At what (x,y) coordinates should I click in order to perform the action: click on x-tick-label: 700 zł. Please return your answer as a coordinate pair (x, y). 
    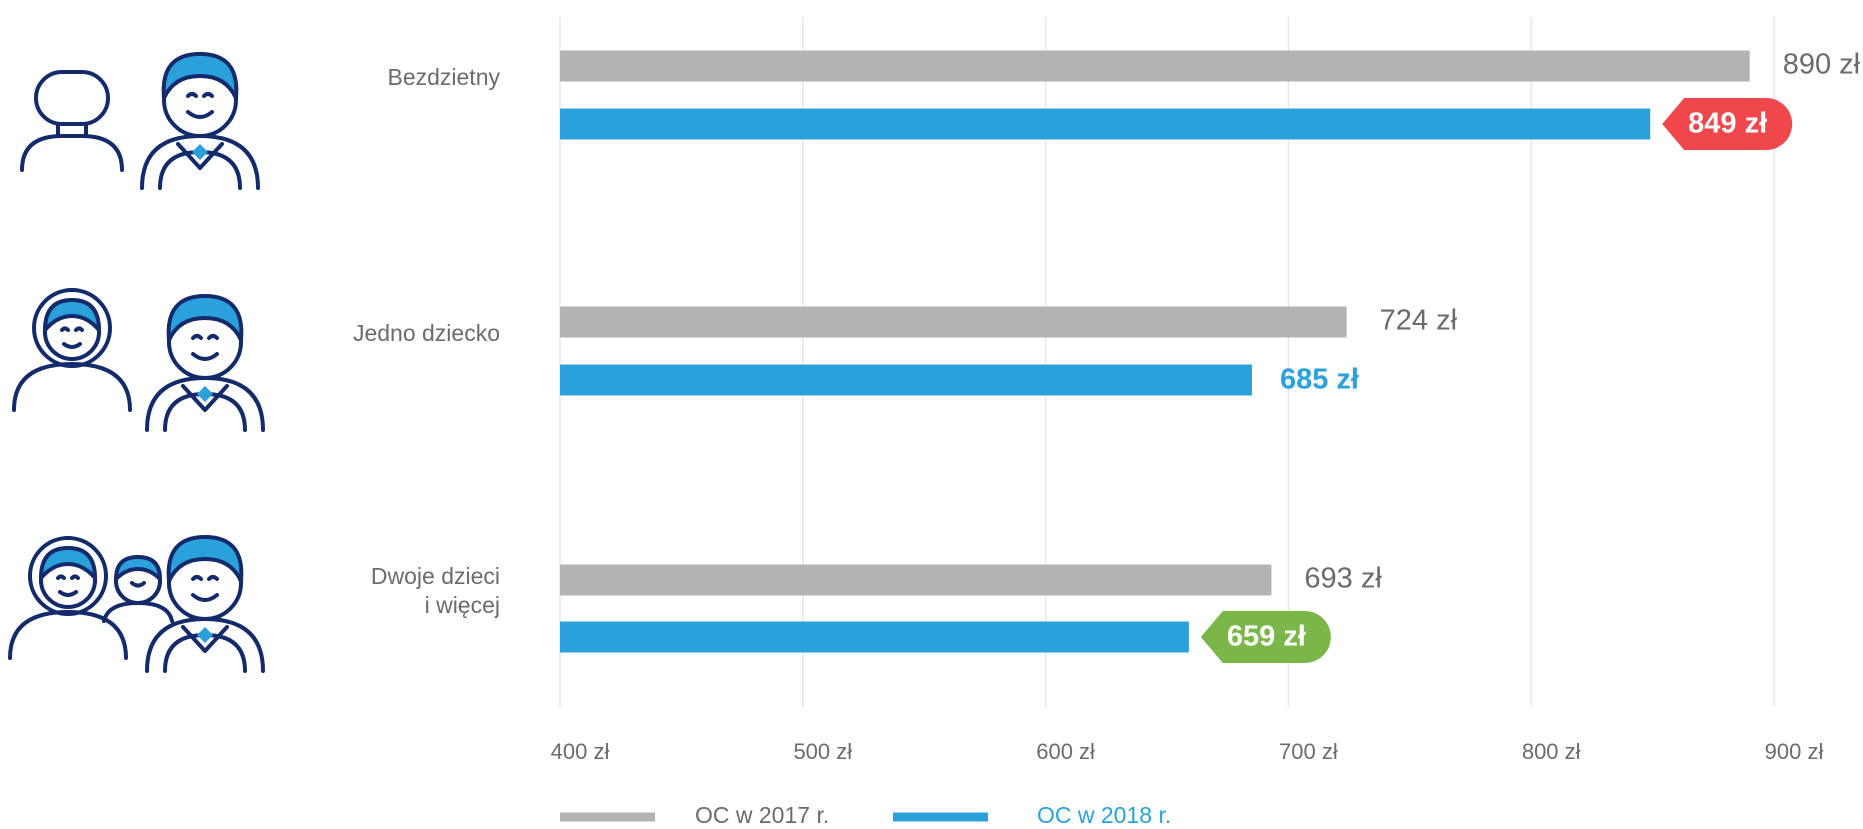
    Looking at the image, I should click on (1308, 751).